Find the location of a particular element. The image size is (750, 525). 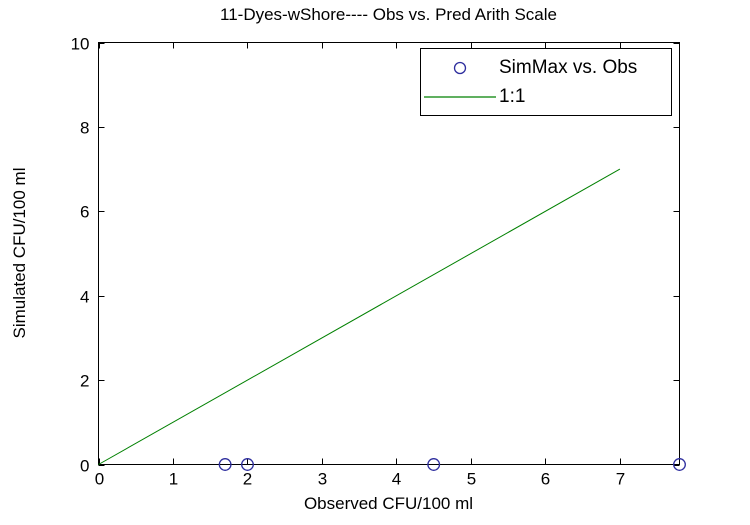

y-tick-label: 4 is located at coordinates (84, 297).